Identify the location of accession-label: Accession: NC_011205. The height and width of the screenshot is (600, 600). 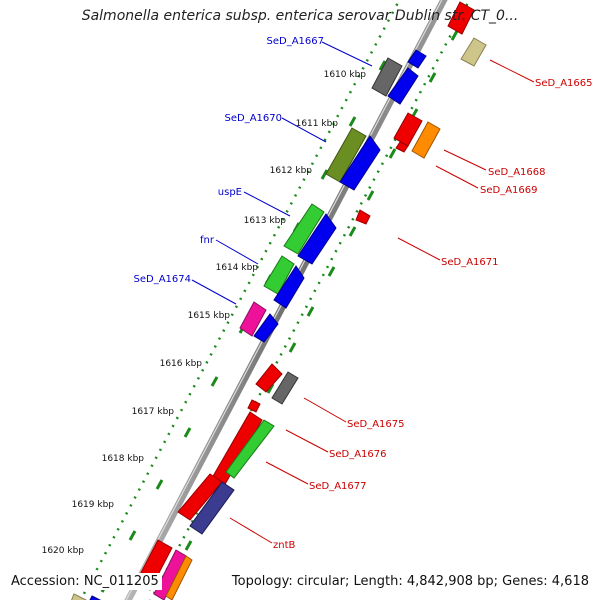
(85, 581).